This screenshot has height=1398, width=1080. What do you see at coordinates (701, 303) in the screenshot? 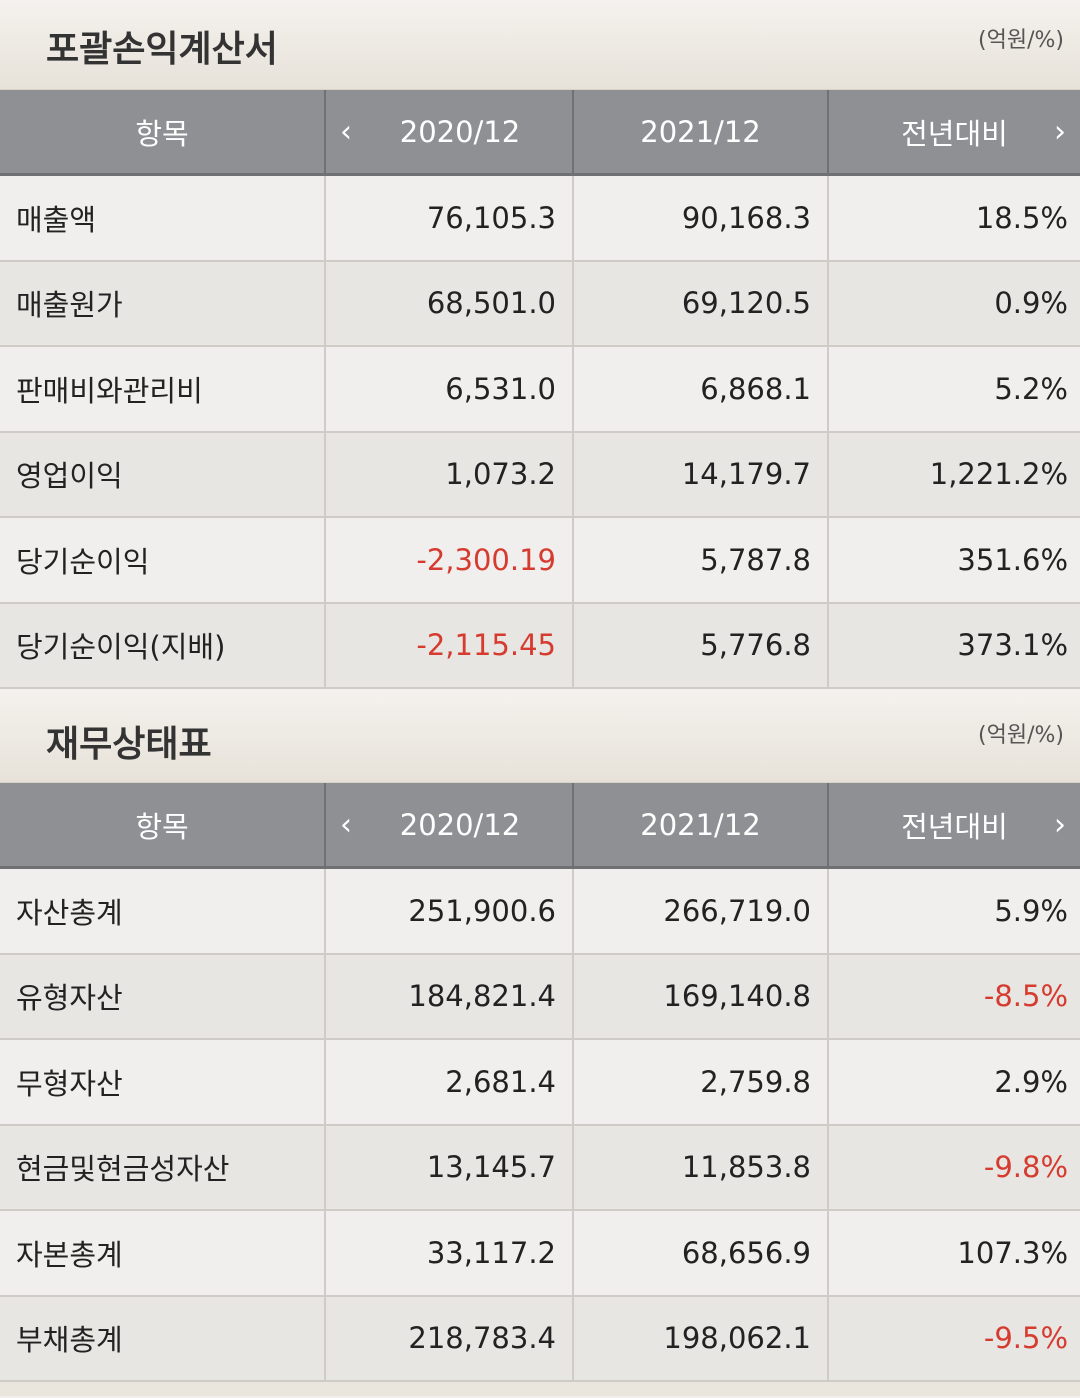
I see `row-value-2021: 69,120.5` at bounding box center [701, 303].